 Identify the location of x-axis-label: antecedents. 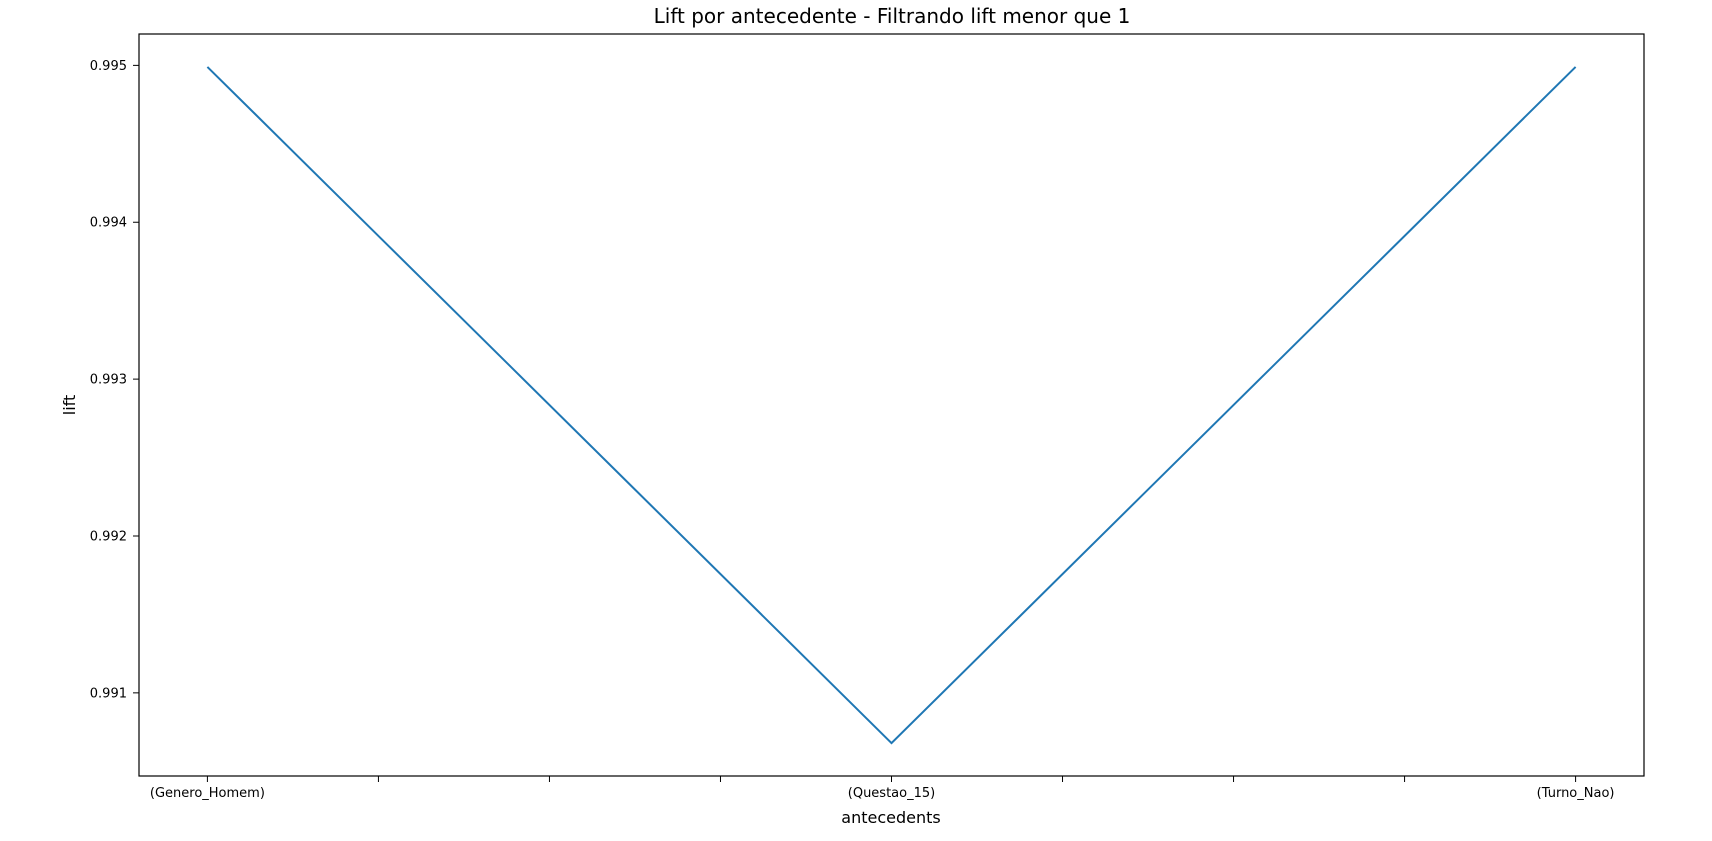
(890, 817).